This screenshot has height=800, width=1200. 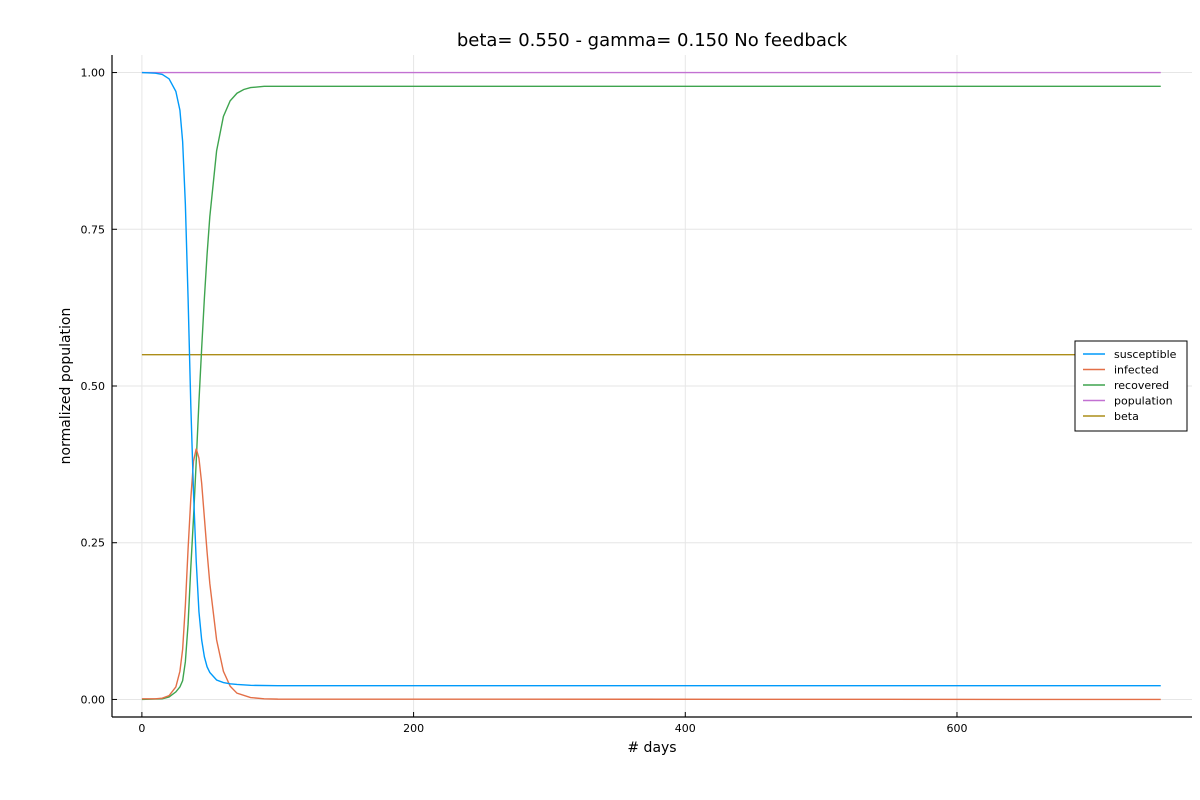 I want to click on y-tick-label: 0.75, so click(x=93, y=229).